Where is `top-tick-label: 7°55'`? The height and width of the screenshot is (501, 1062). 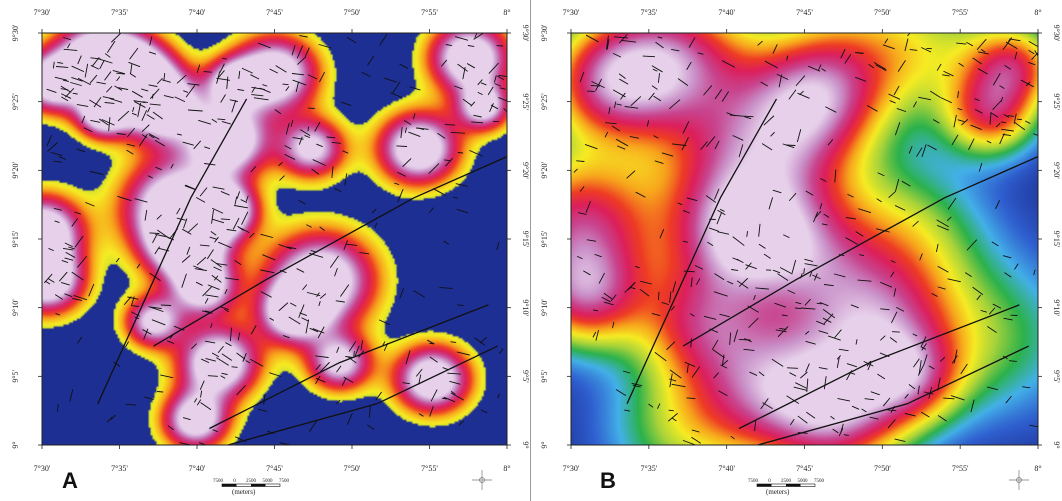
top-tick-label: 7°55' is located at coordinates (429, 12).